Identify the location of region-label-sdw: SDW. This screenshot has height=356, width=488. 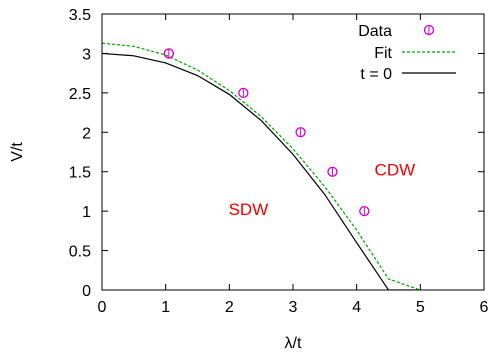
(249, 209).